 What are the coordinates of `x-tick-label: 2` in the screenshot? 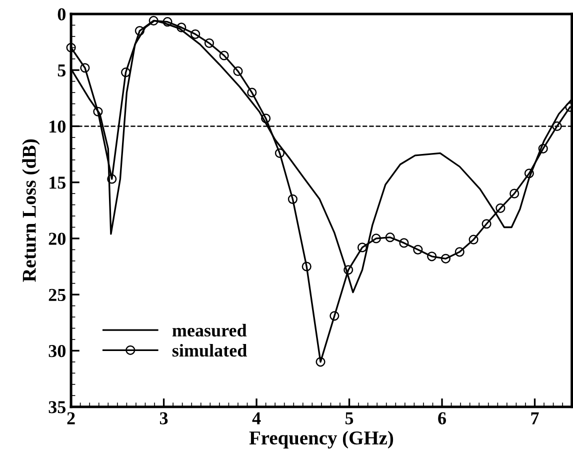 It's located at (71, 418).